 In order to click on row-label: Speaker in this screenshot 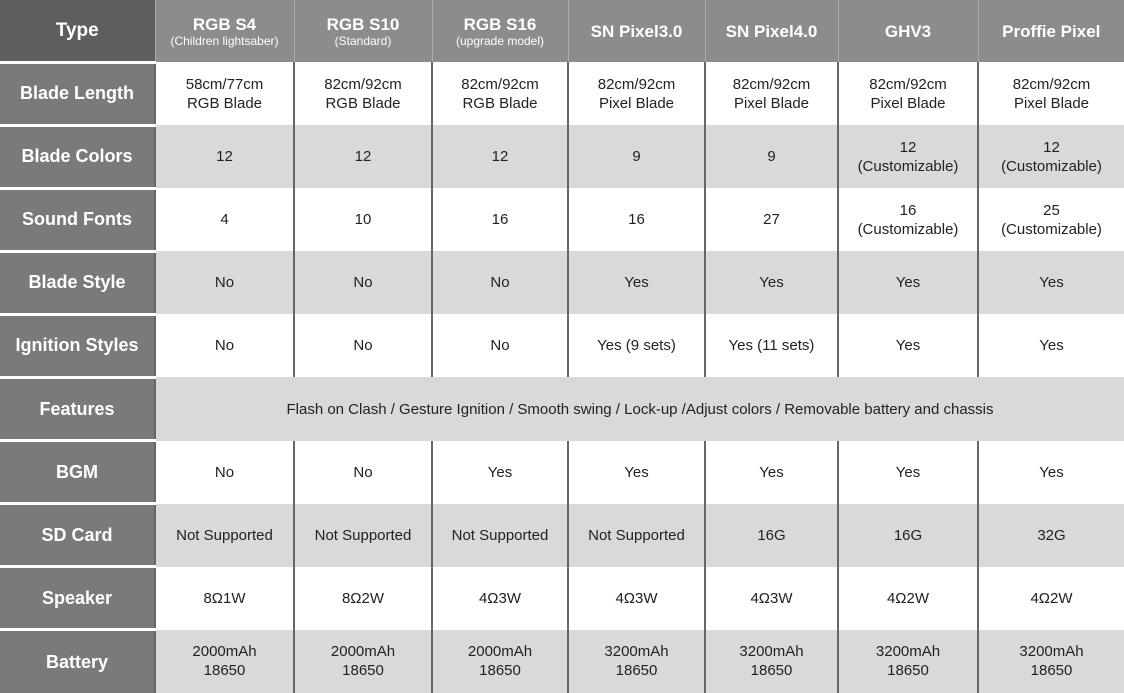, I will do `click(77, 597)`.